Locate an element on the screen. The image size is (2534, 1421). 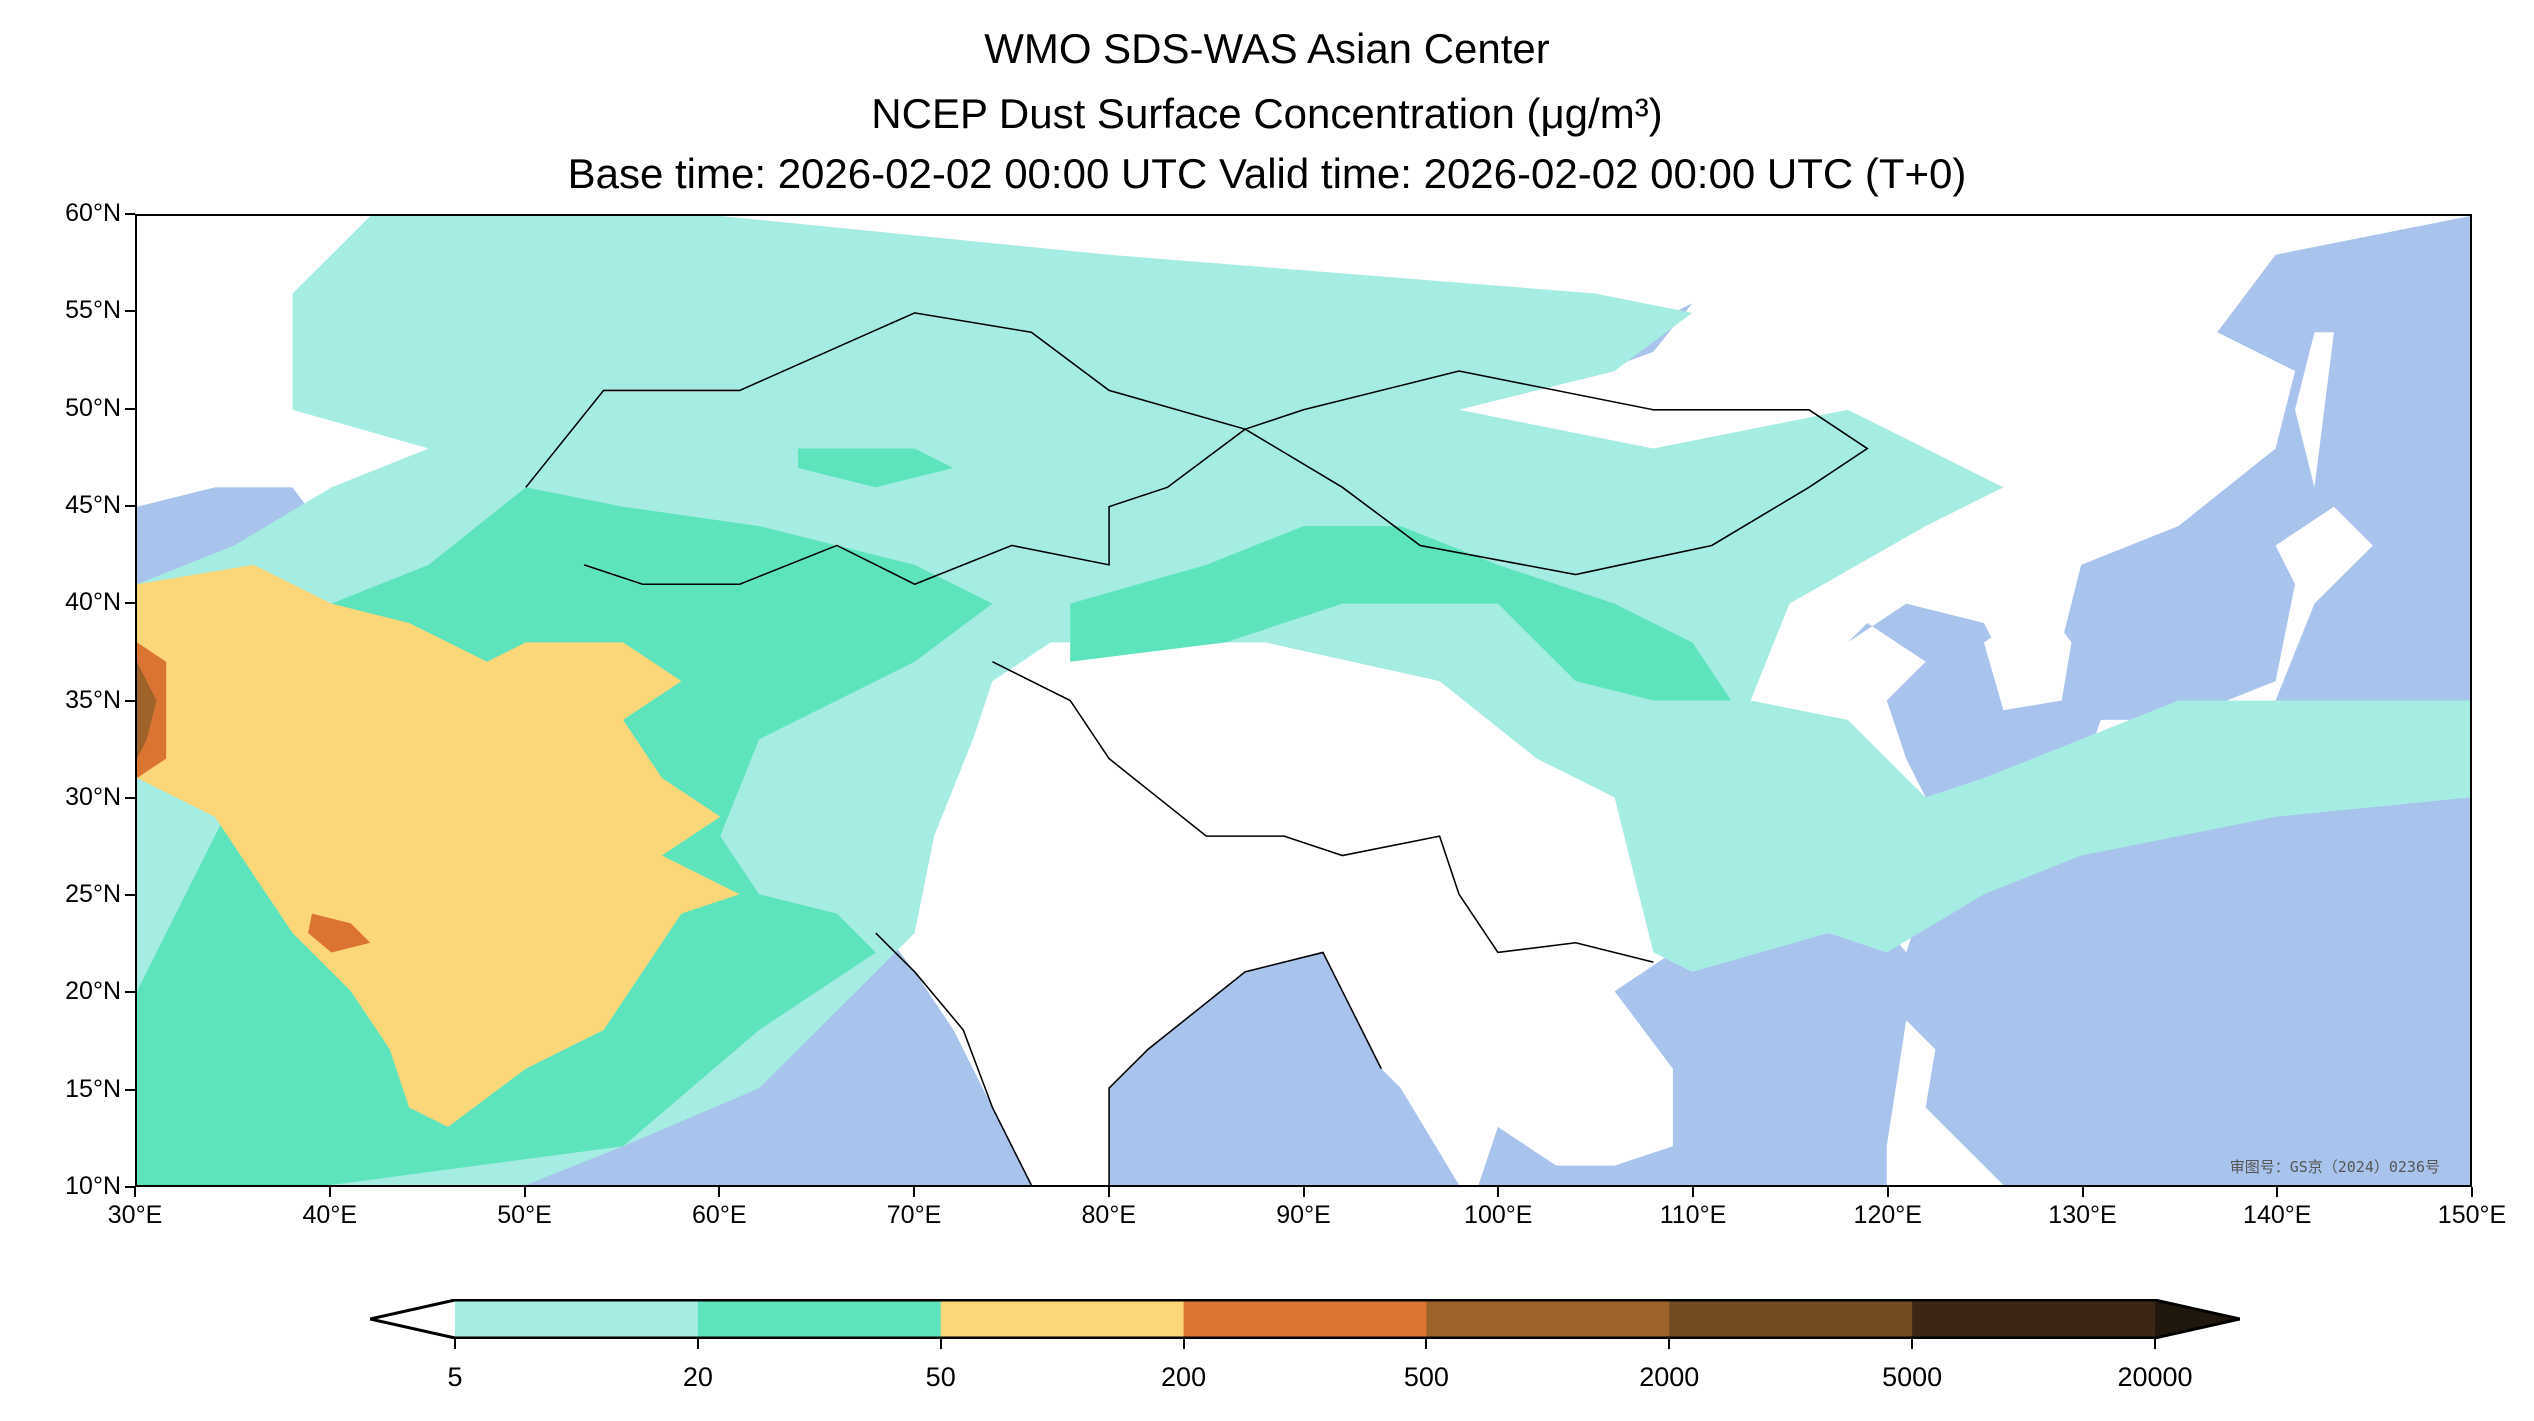
x-tick-label: 100°E is located at coordinates (1498, 1215).